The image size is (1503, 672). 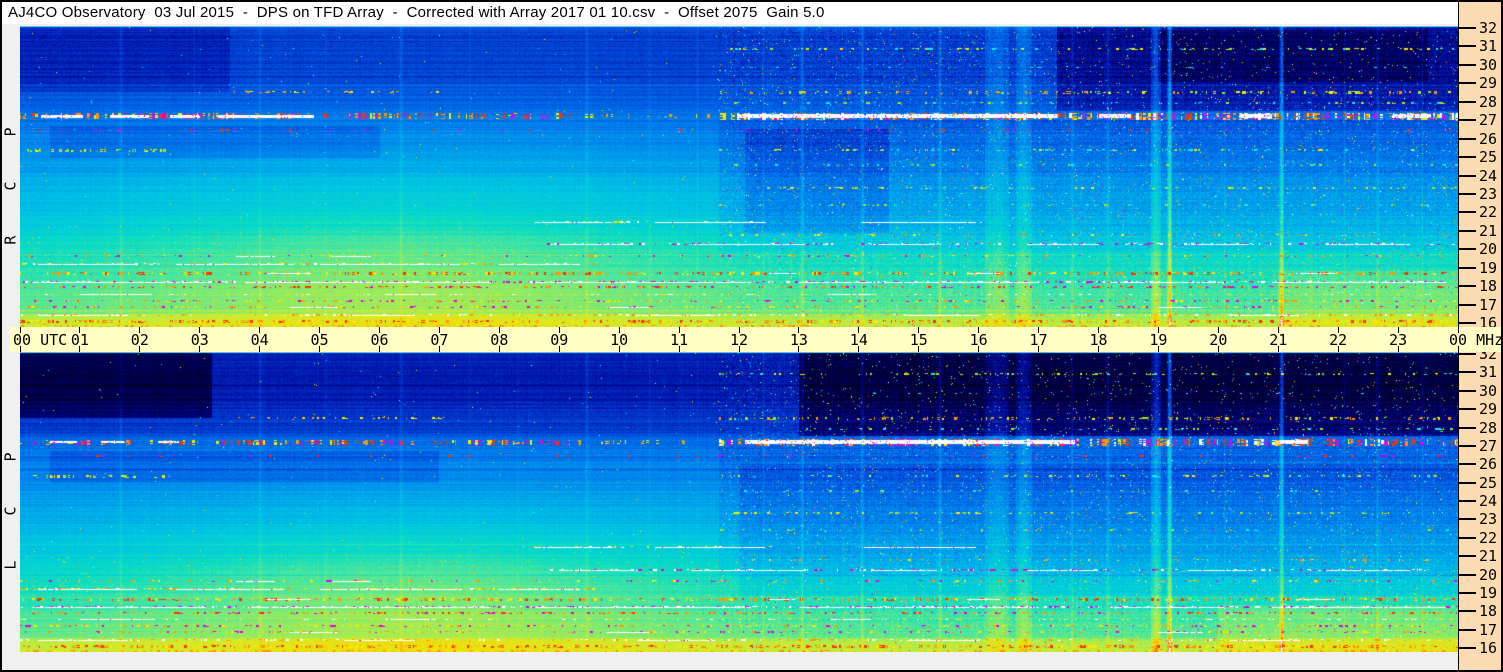 I want to click on time-hour-label: 18, so click(x=1098, y=340).